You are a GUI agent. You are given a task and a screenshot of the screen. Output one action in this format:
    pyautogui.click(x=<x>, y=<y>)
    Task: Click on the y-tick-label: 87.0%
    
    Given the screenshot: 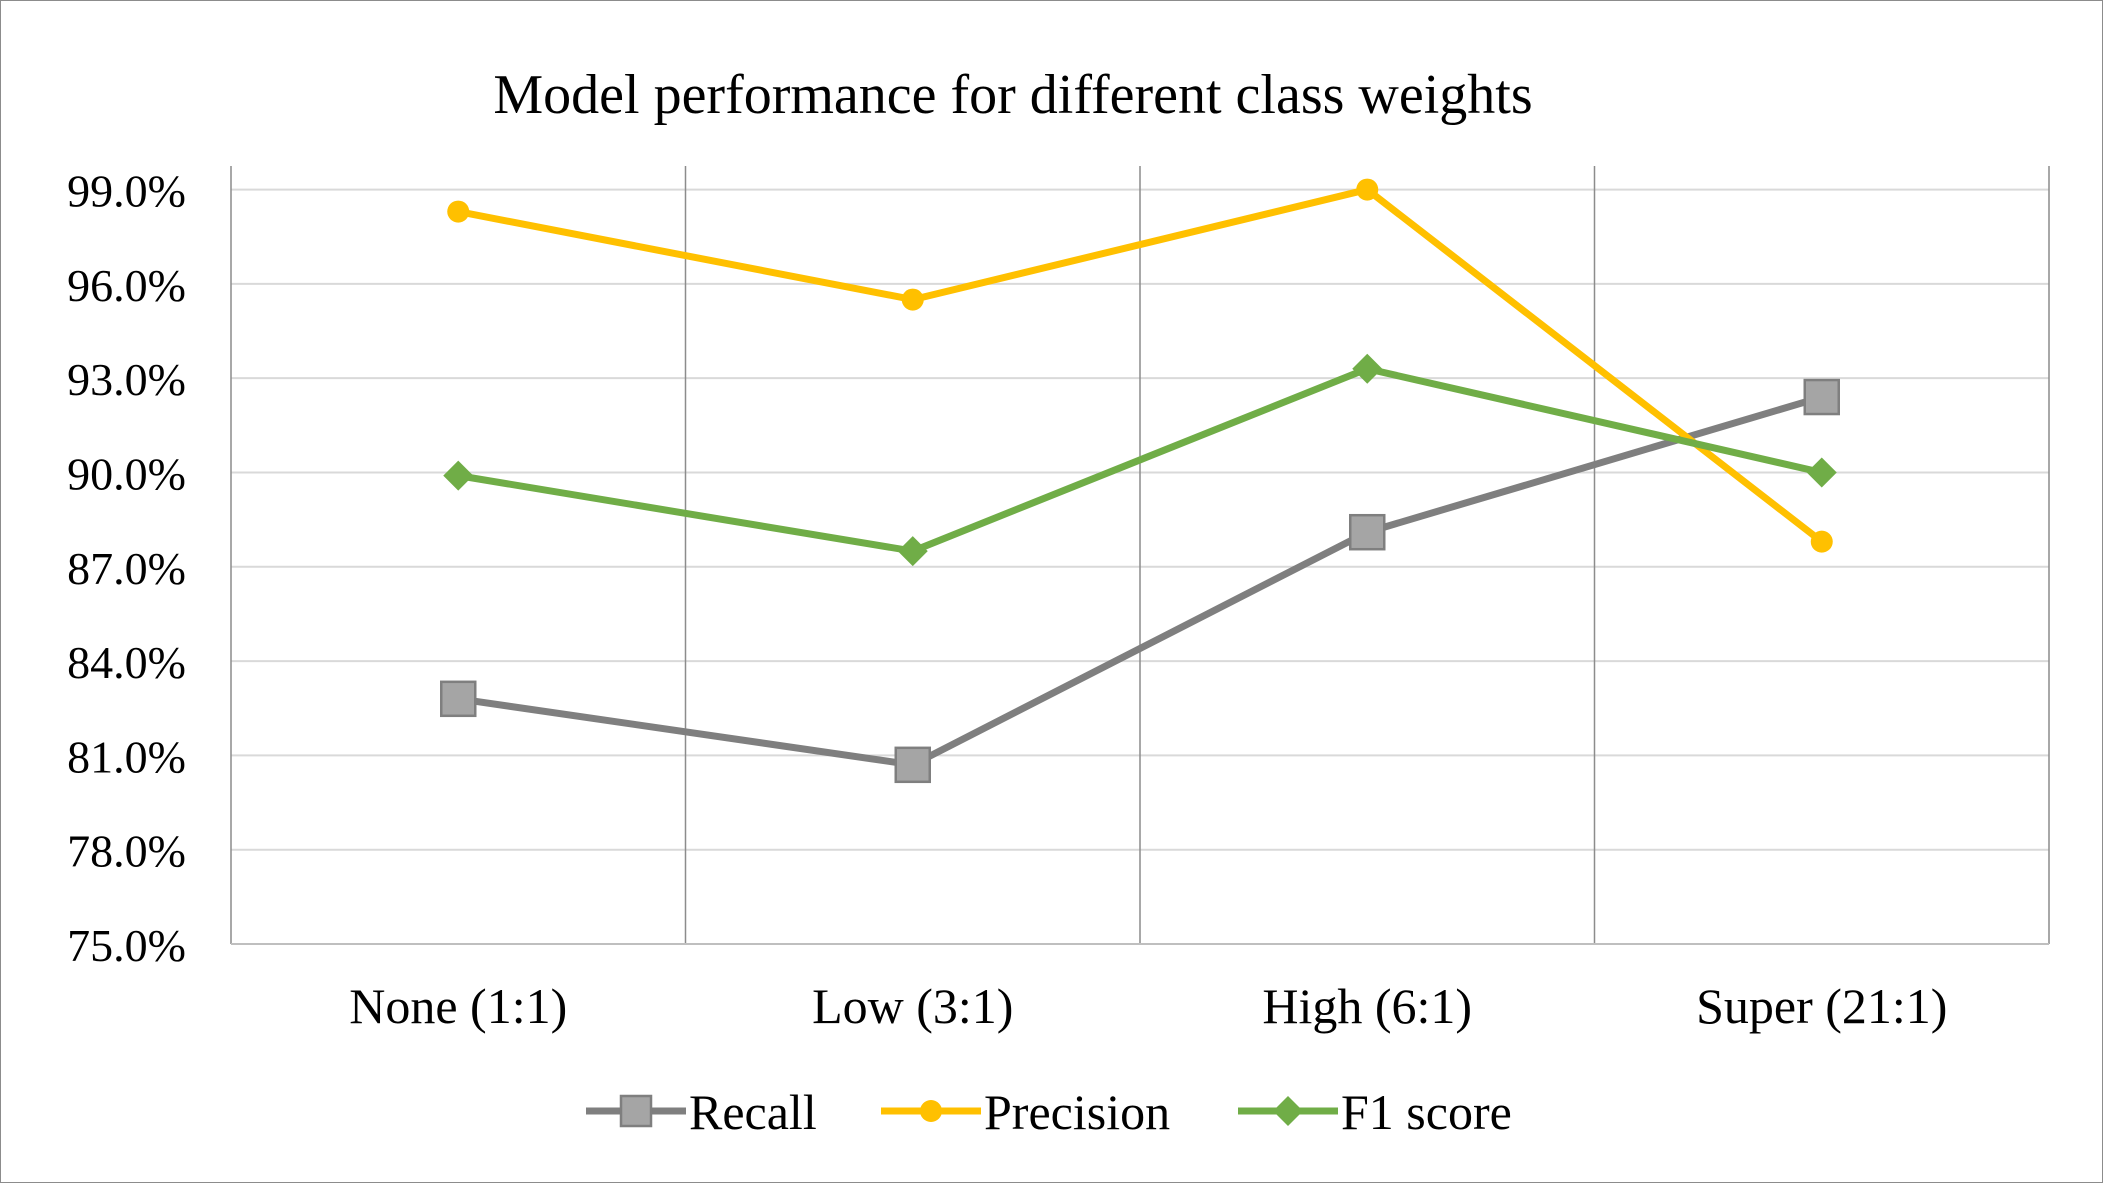 What is the action you would take?
    pyautogui.click(x=126, y=568)
    